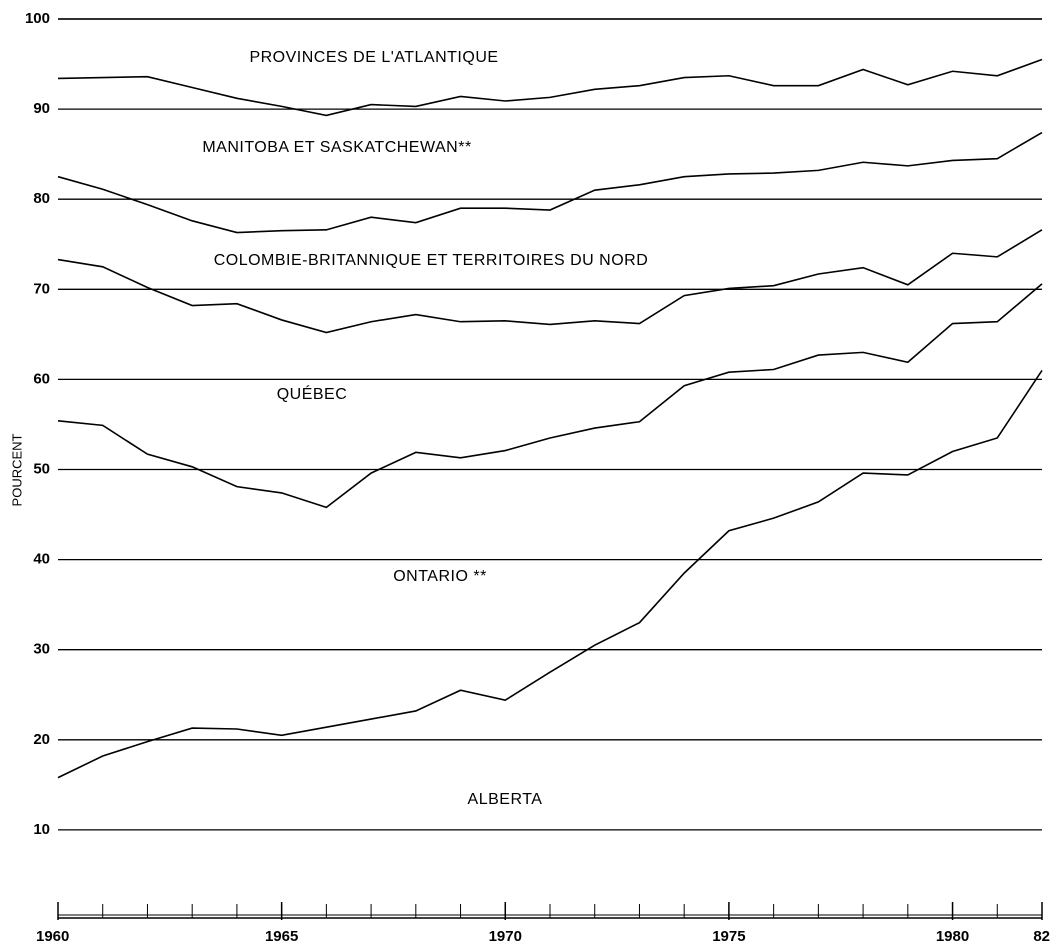  Describe the element at coordinates (41, 739) in the screenshot. I see `y-tick-label: 20` at that location.